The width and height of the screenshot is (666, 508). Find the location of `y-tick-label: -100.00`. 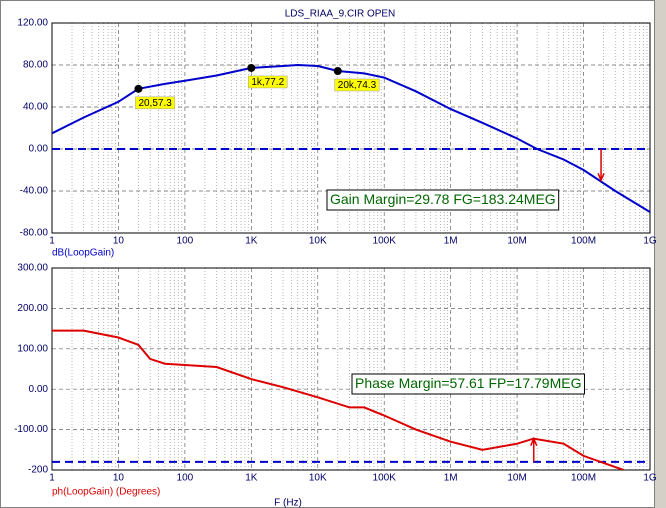

y-tick-label: -100.00 is located at coordinates (31, 429).